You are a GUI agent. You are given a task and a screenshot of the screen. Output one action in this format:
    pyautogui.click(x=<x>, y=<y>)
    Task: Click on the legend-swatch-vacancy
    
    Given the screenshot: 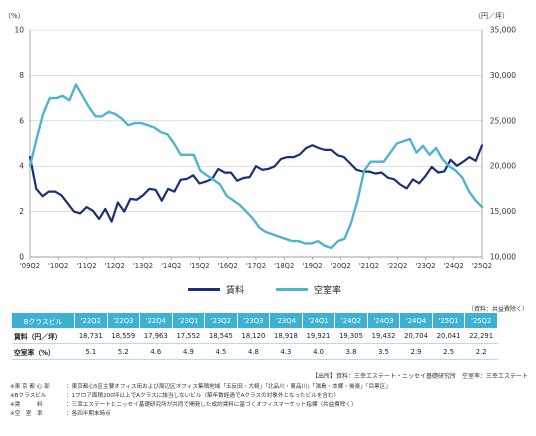 What is the action you would take?
    pyautogui.click(x=292, y=289)
    